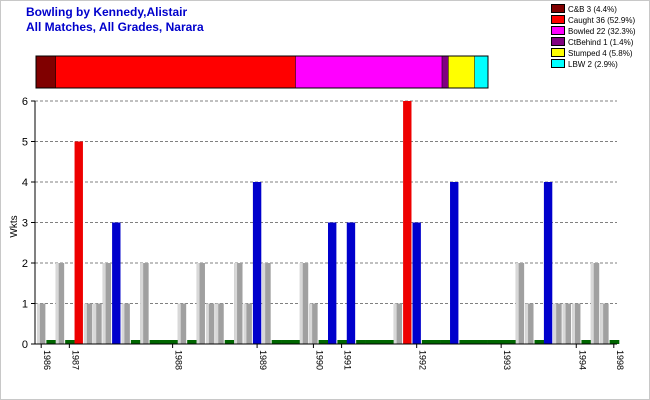  What do you see at coordinates (507, 360) in the screenshot?
I see `x-tick-label: 1993` at bounding box center [507, 360].